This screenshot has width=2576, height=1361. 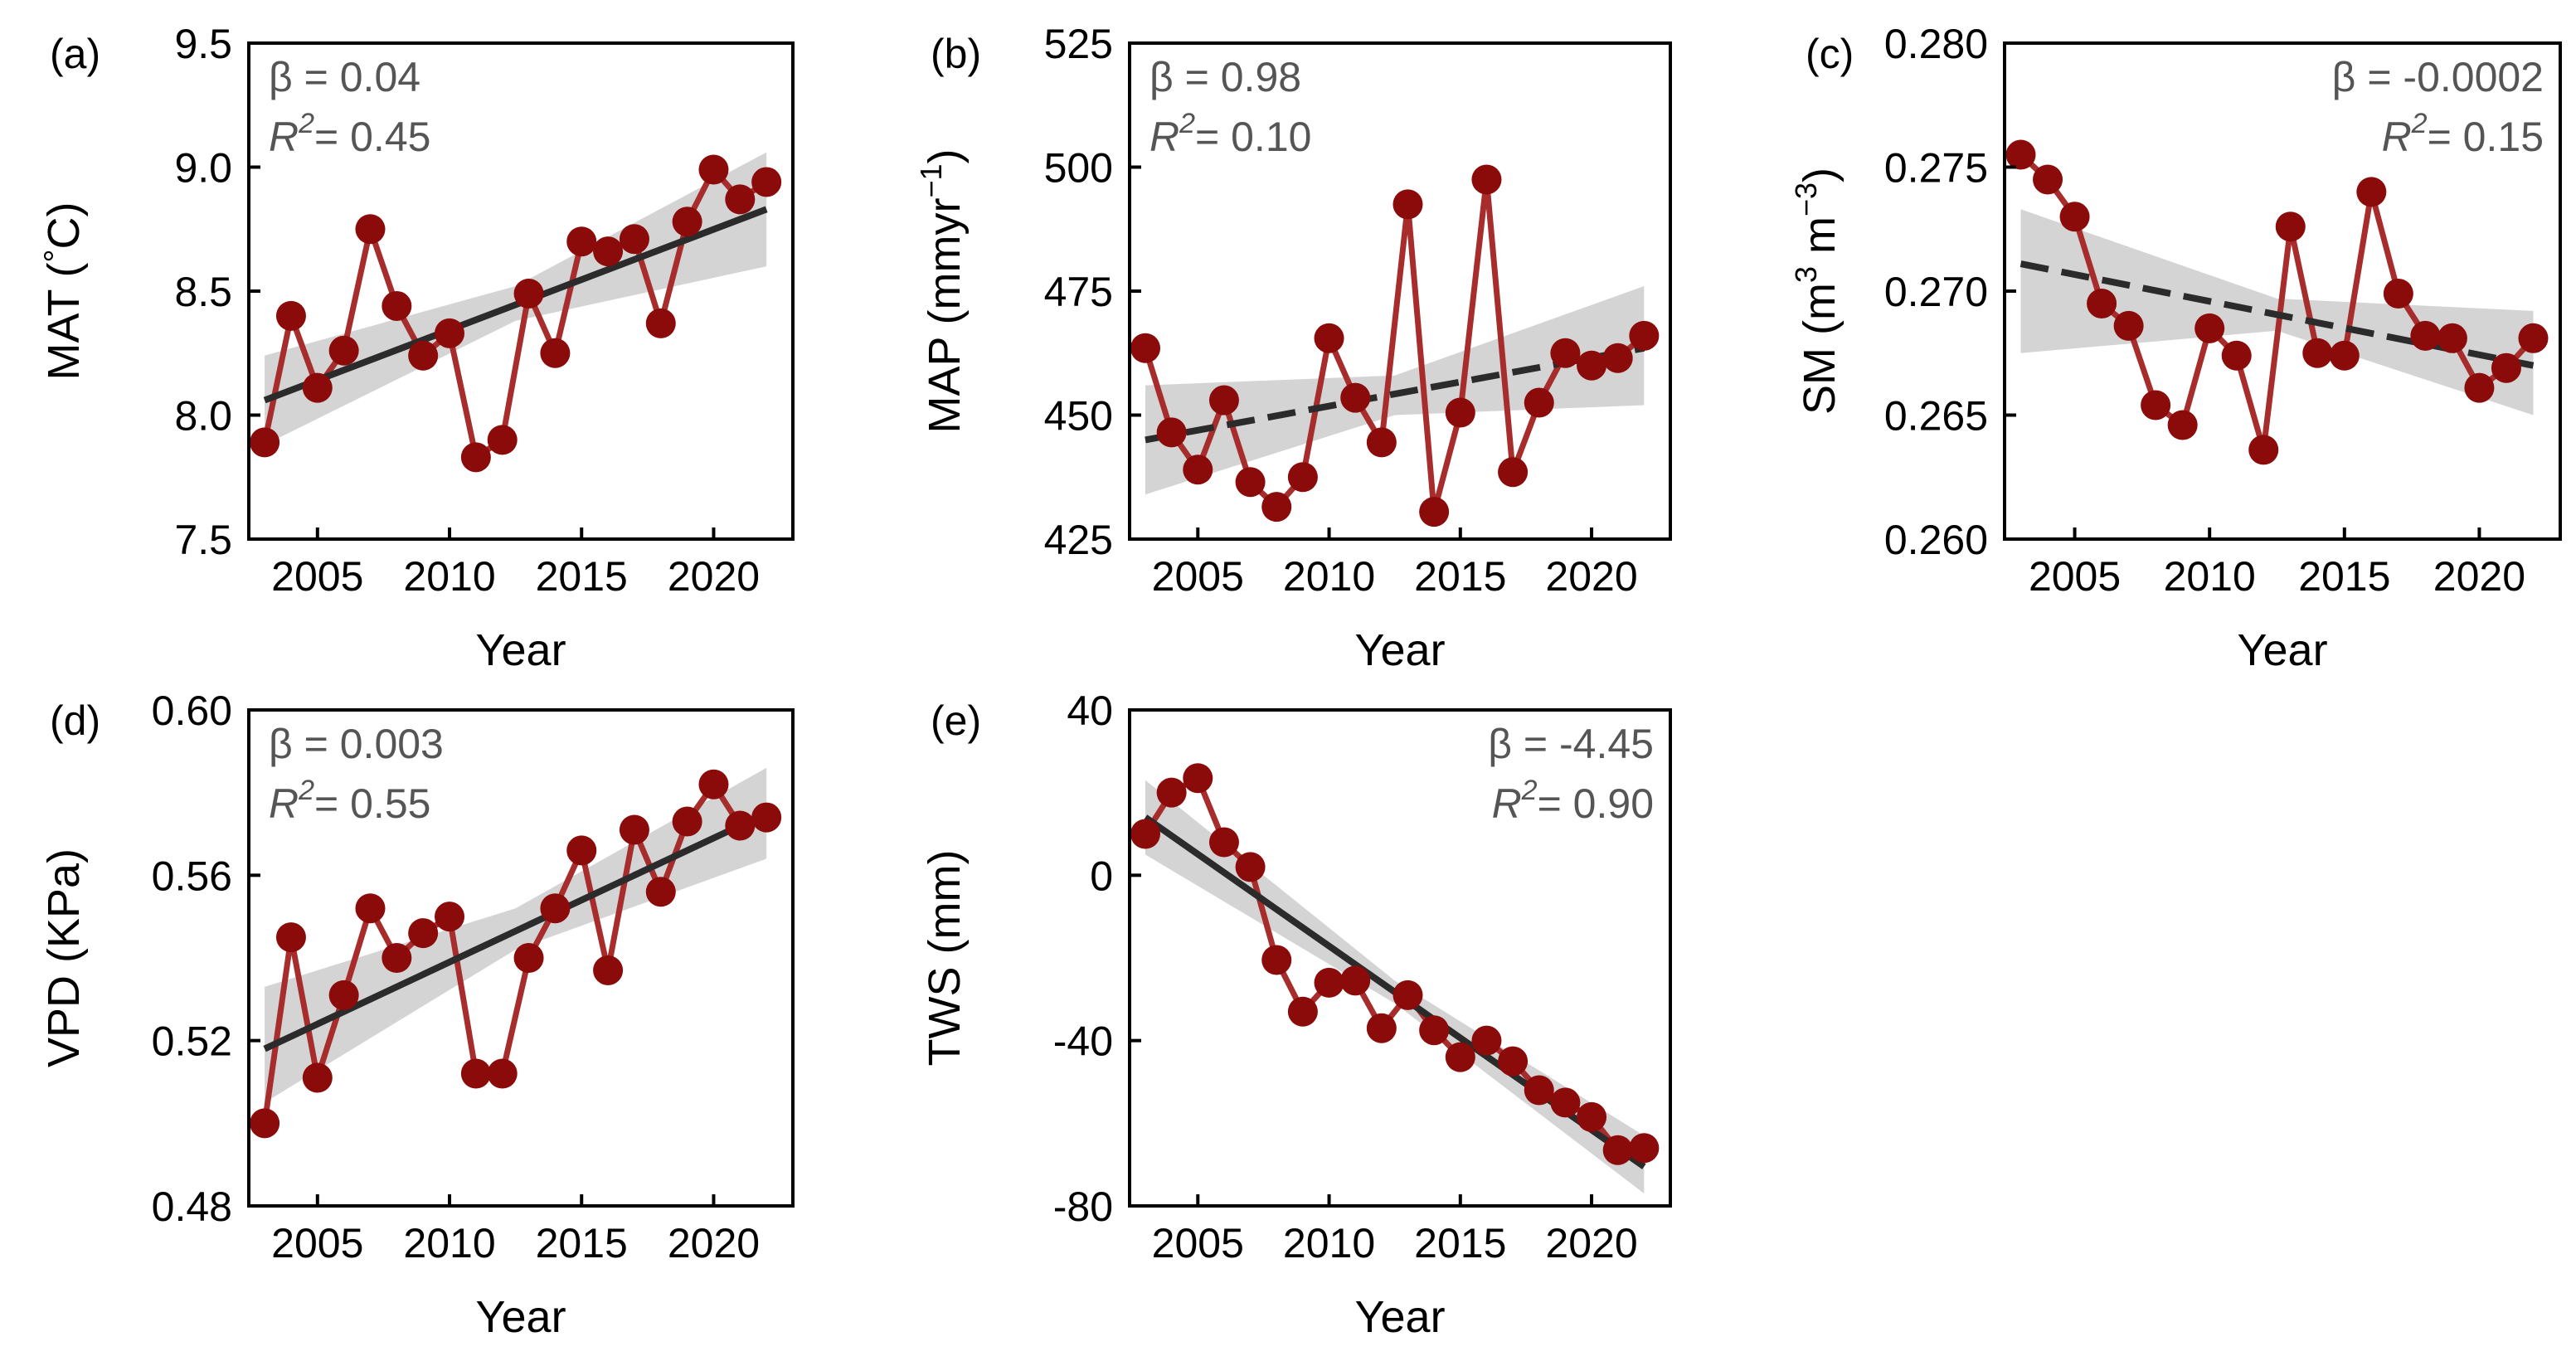 What do you see at coordinates (1078, 44) in the screenshot?
I see `y-tick-label: 525` at bounding box center [1078, 44].